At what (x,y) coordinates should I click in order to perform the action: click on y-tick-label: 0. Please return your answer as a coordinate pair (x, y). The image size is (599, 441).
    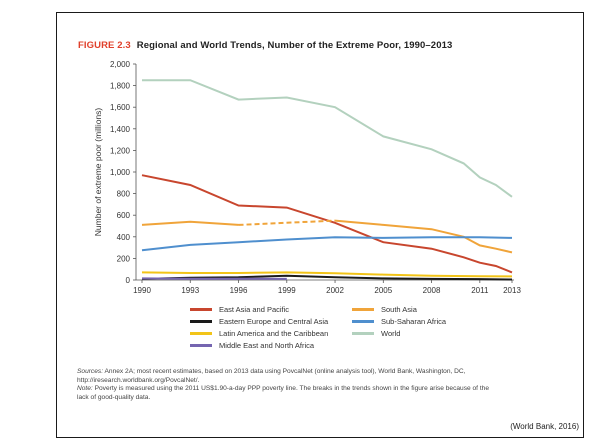
    Looking at the image, I should click on (128, 280).